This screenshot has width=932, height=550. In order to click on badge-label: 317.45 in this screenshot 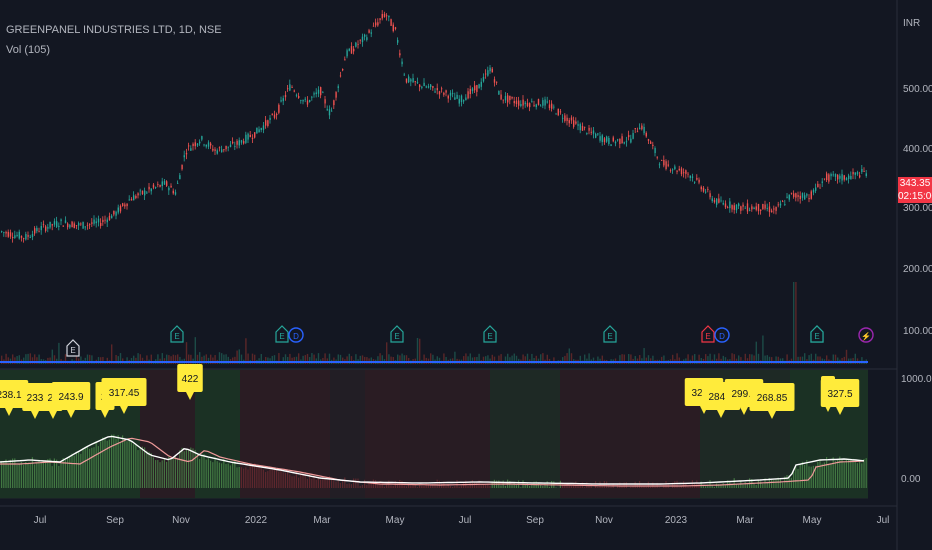, I will do `click(124, 393)`.